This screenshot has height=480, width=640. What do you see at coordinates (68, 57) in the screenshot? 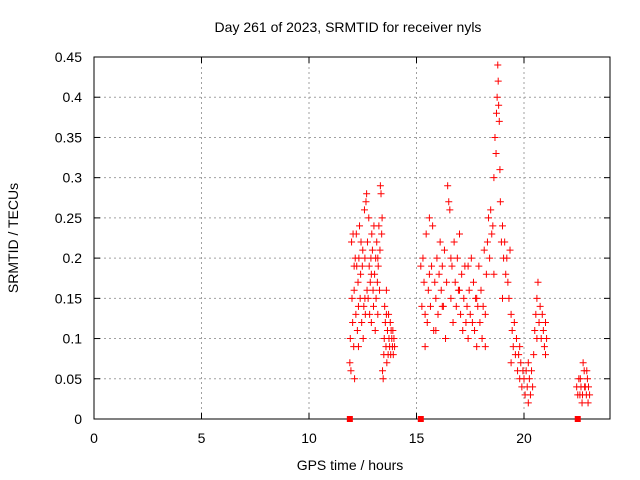
I see `y-tick-label: 0.45` at bounding box center [68, 57].